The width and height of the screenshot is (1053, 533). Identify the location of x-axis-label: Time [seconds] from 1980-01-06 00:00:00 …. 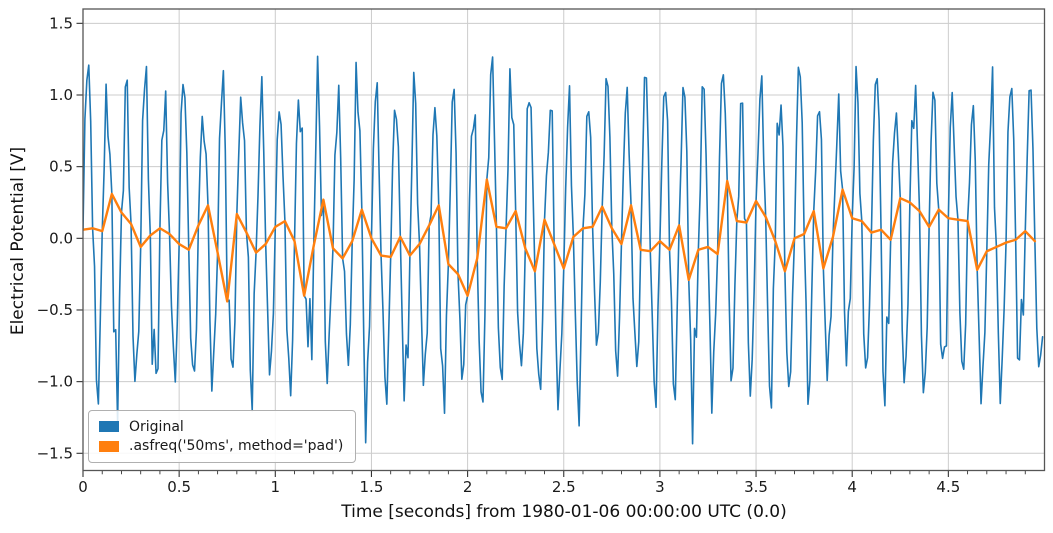
(564, 512).